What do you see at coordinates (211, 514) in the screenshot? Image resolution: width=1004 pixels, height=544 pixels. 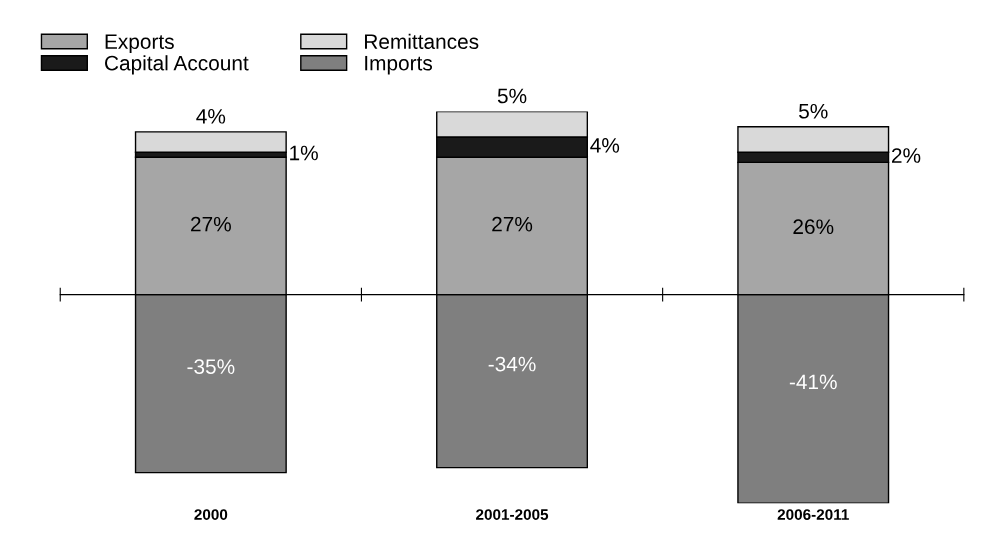 I see `x-tick-label: 2000` at bounding box center [211, 514].